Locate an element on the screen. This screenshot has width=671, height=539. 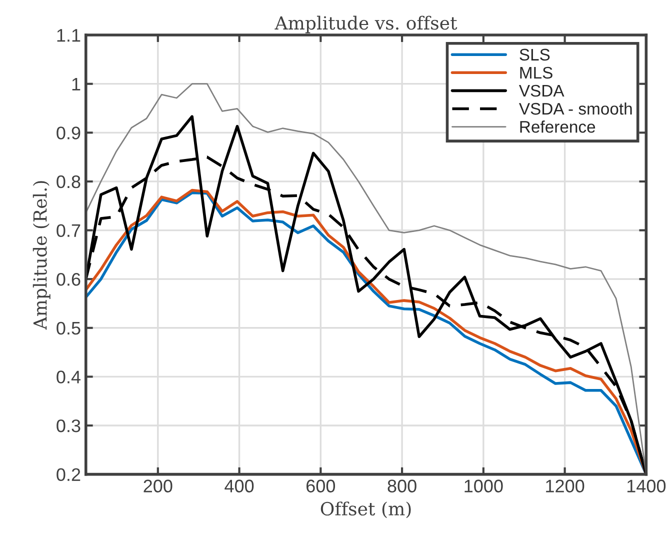
x-tick-label: 400 is located at coordinates (239, 486).